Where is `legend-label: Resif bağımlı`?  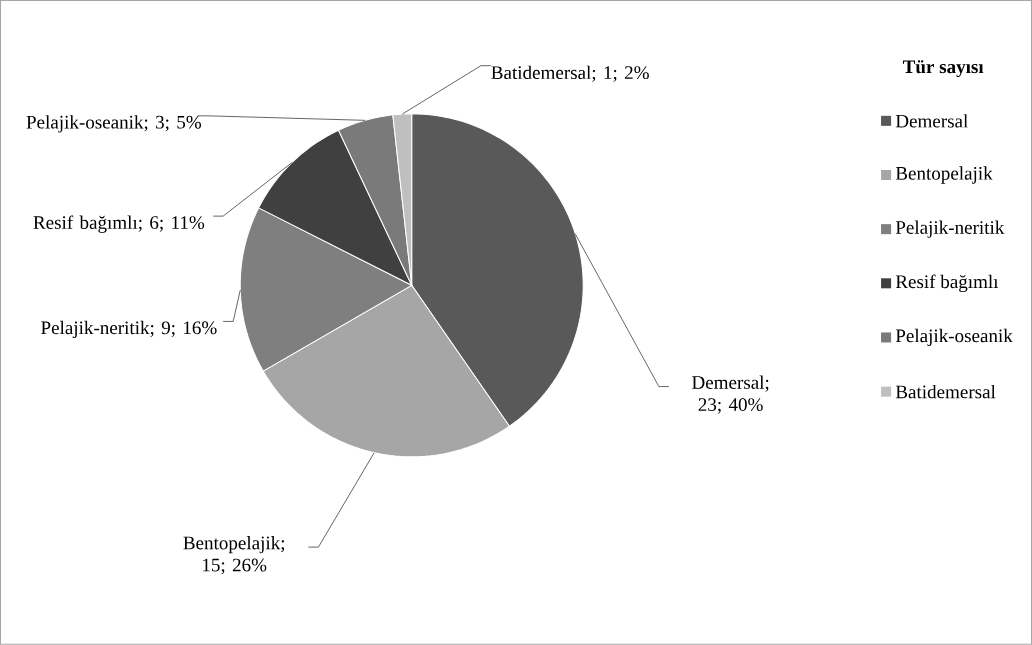 legend-label: Resif bağımlı is located at coordinates (947, 283).